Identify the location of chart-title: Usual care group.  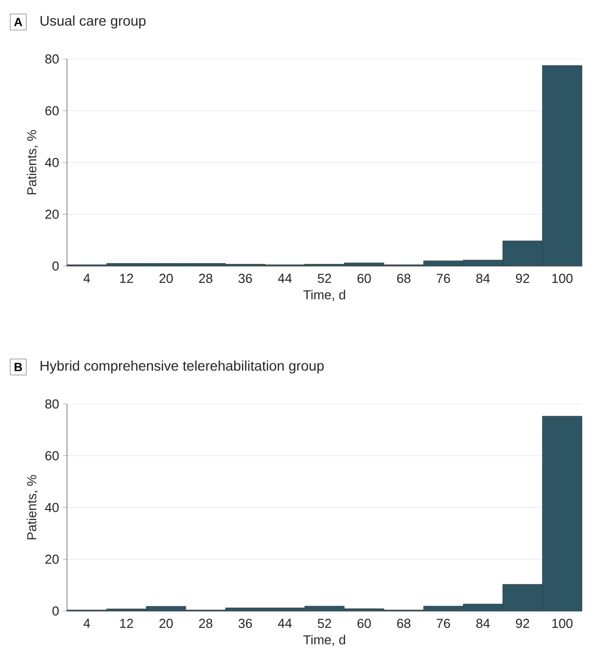
(93, 22).